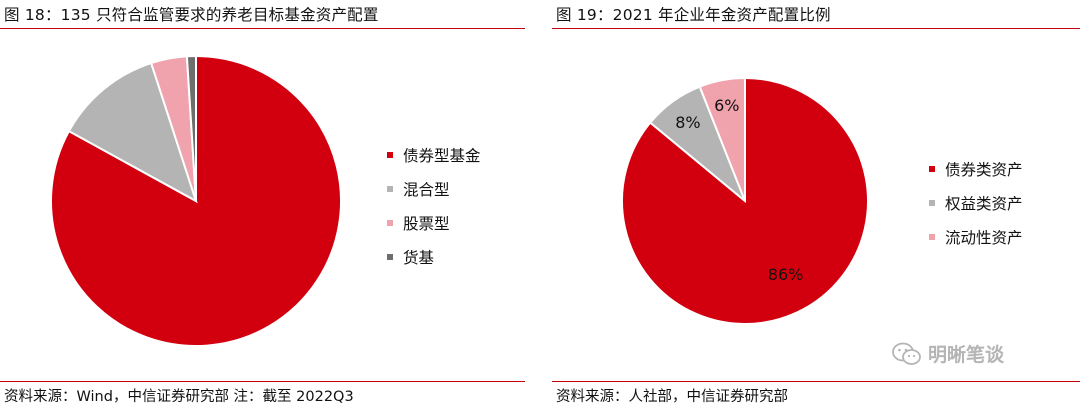  I want to click on source-note: 资料来源：人社部，中信证券研究部, so click(672, 397).